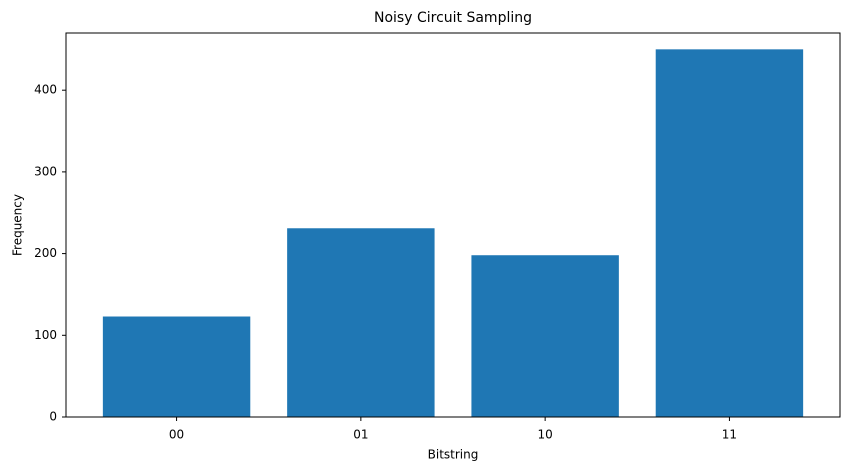  What do you see at coordinates (45, 253) in the screenshot?
I see `y-tick-label: 200` at bounding box center [45, 253].